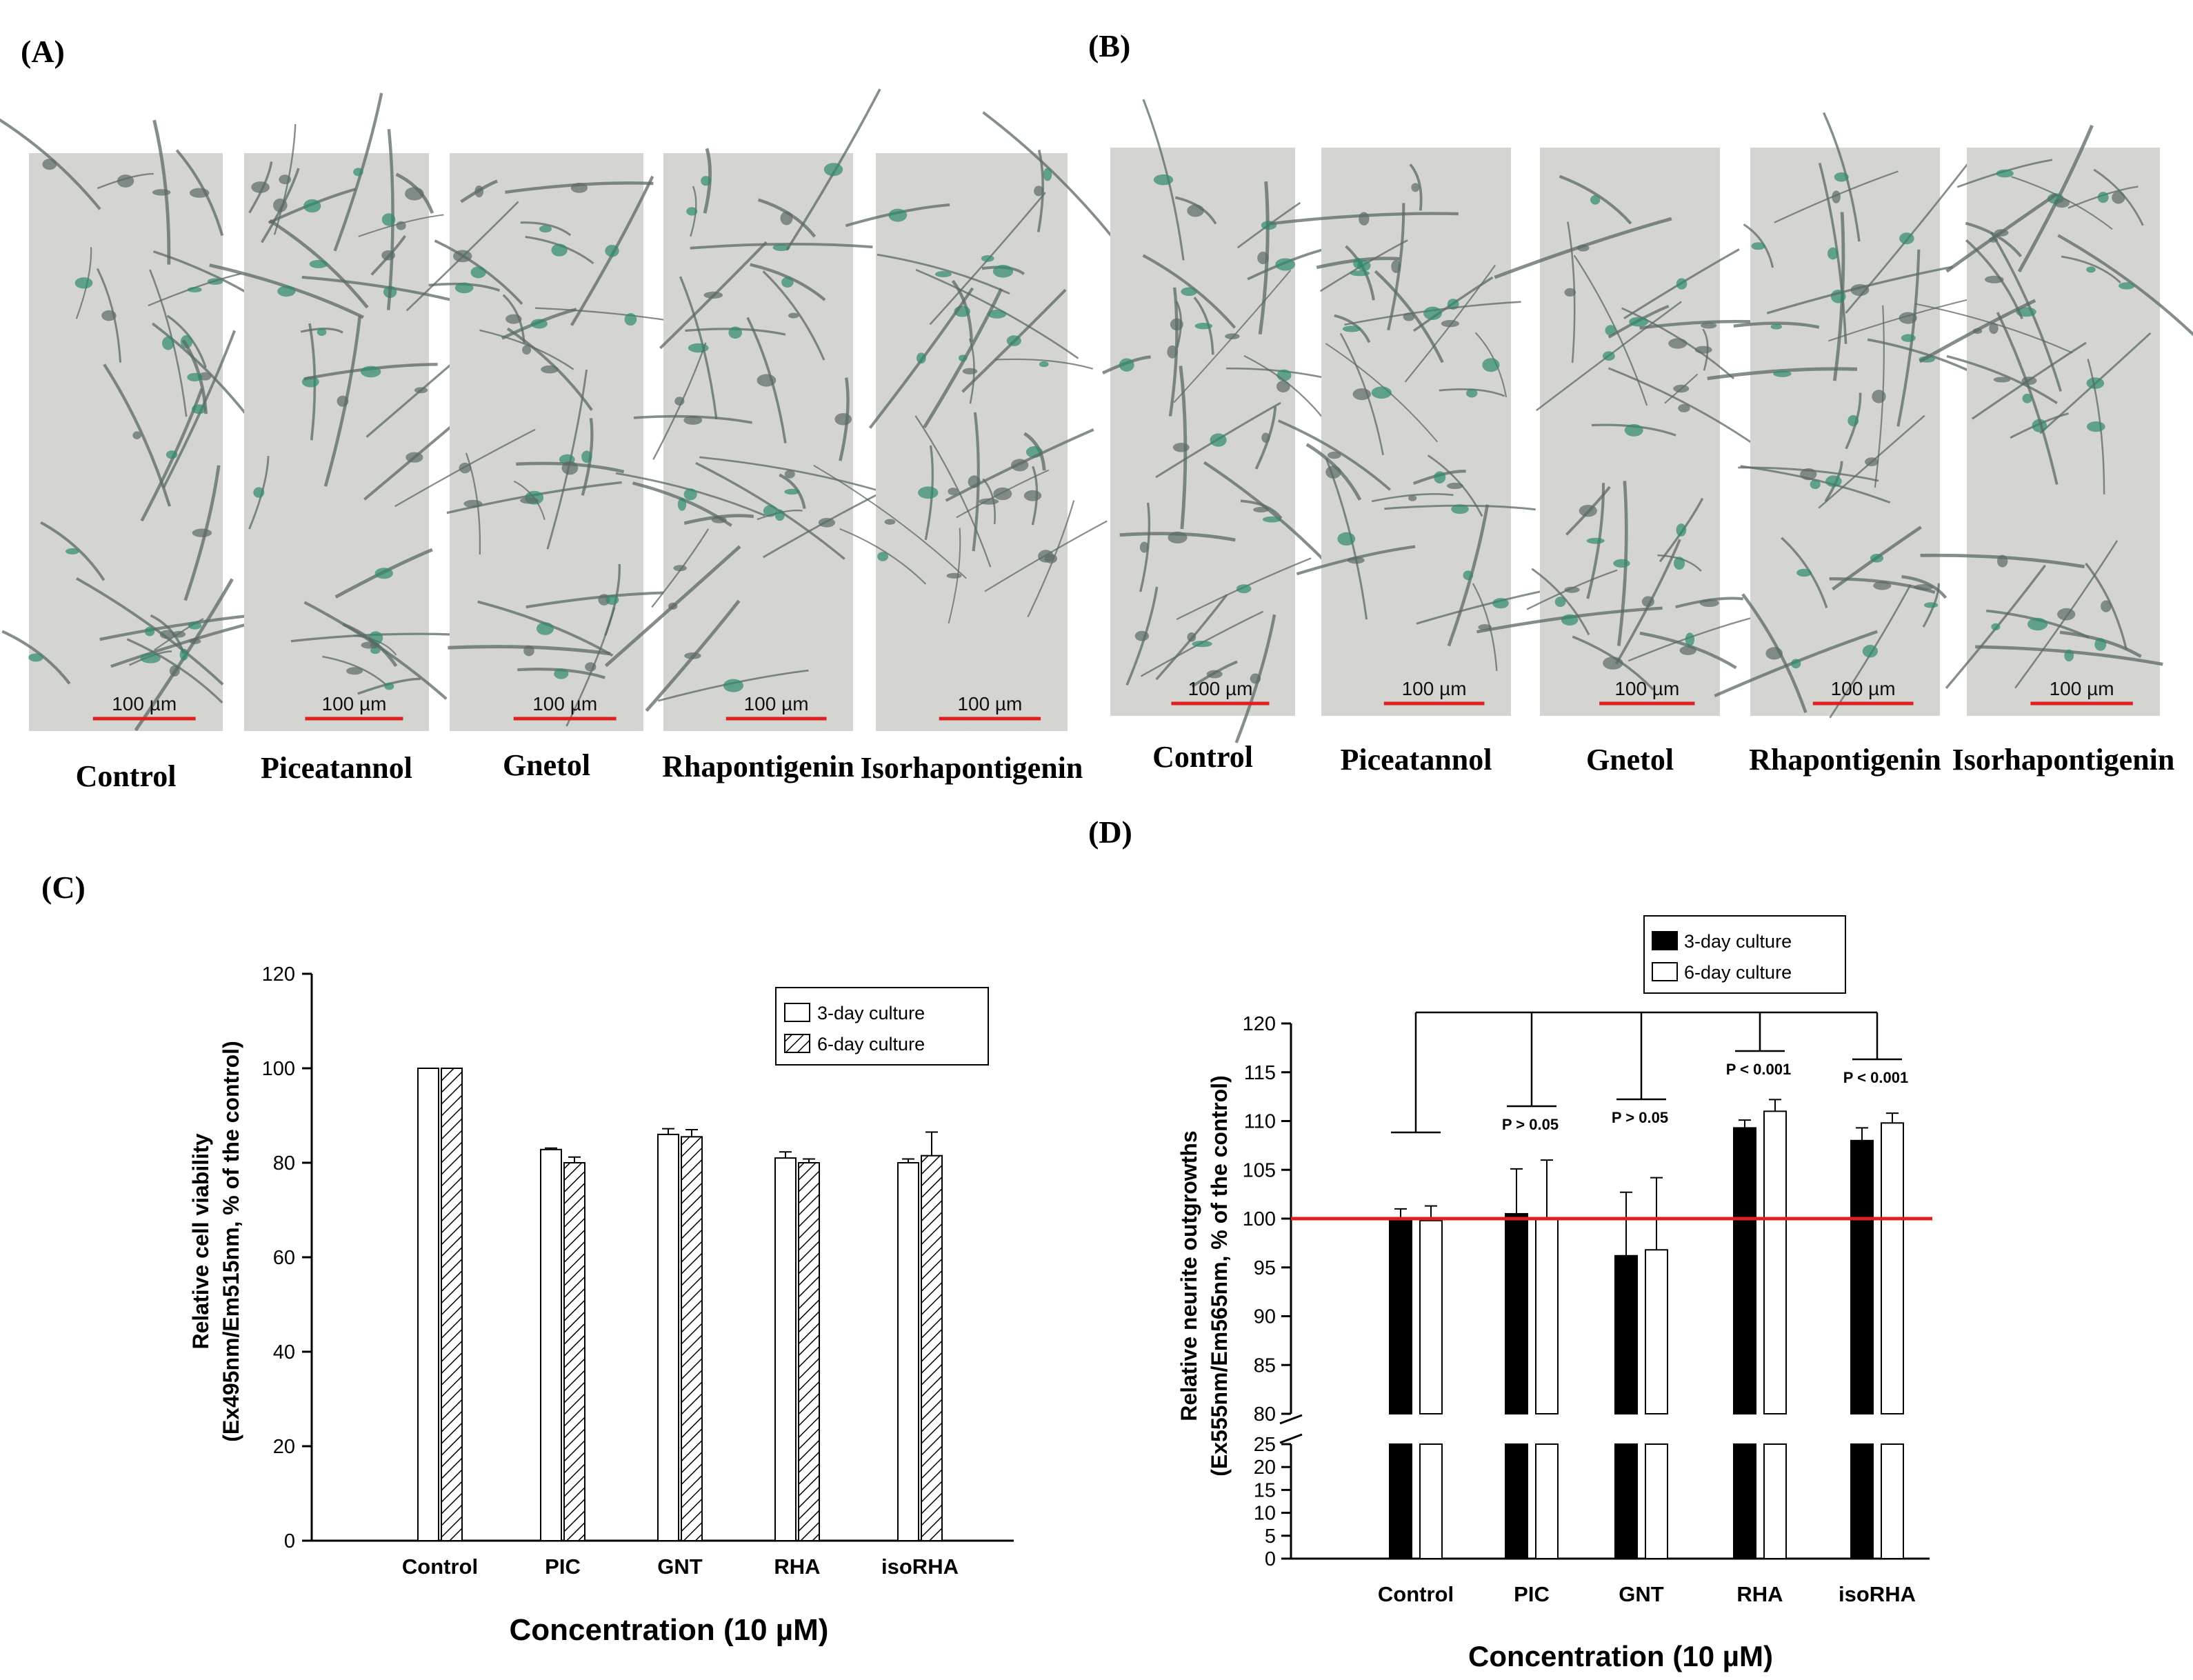  What do you see at coordinates (1265, 1415) in the screenshot?
I see `chart-d-ytick-label: 80` at bounding box center [1265, 1415].